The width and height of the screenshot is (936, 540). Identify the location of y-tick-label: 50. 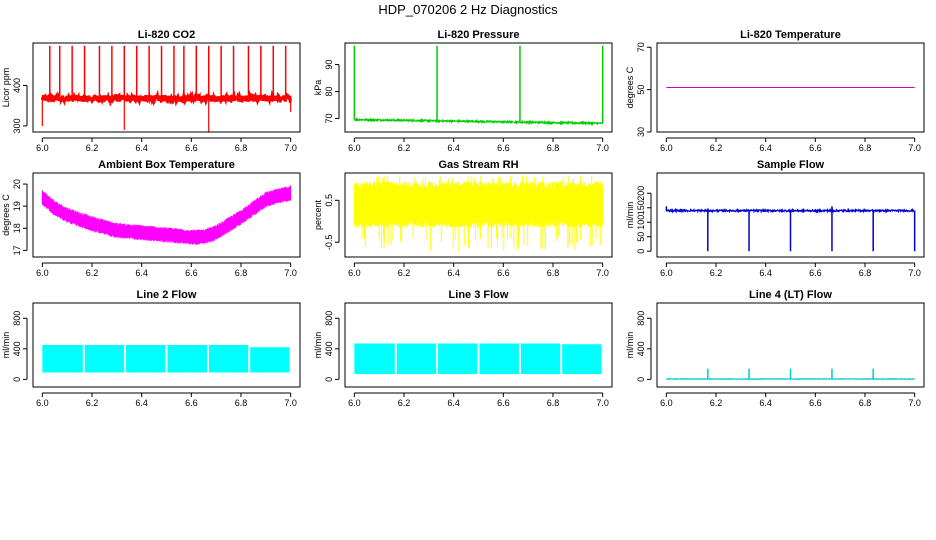
(641, 90).